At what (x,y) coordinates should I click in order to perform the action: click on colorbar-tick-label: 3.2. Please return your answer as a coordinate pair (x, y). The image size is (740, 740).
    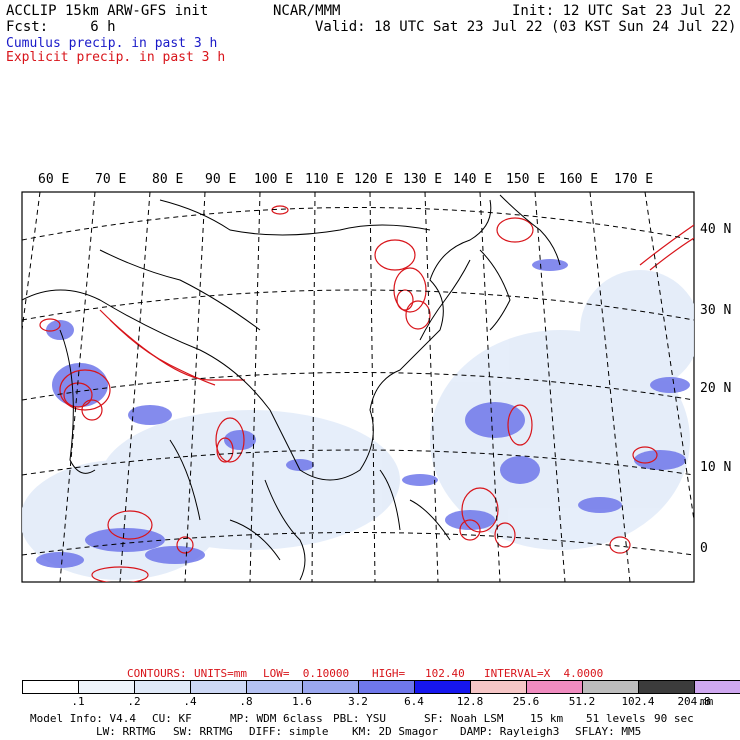
    Looking at the image, I should click on (358, 701).